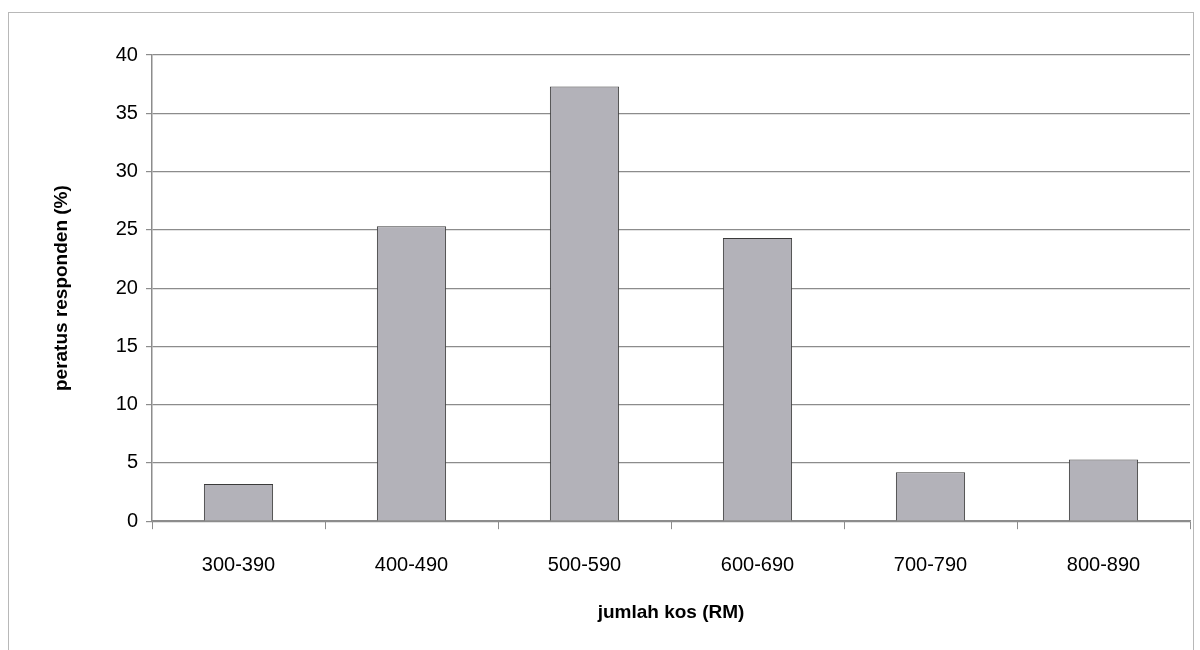 Image resolution: width=1200 pixels, height=650 pixels. What do you see at coordinates (126, 111) in the screenshot?
I see `y-tick-label: 35` at bounding box center [126, 111].